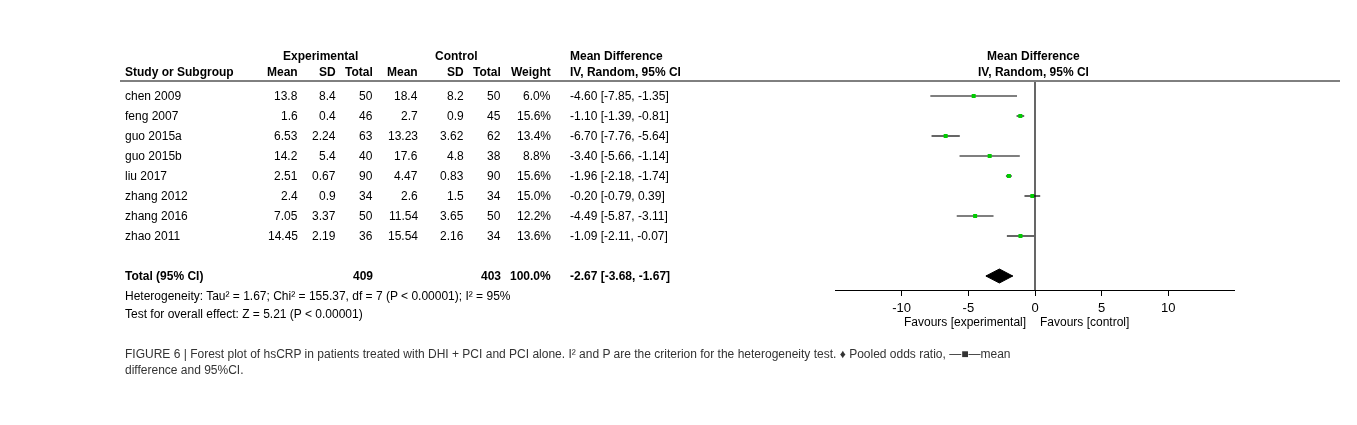  What do you see at coordinates (406, 156) in the screenshot?
I see `text: 17.6` at bounding box center [406, 156].